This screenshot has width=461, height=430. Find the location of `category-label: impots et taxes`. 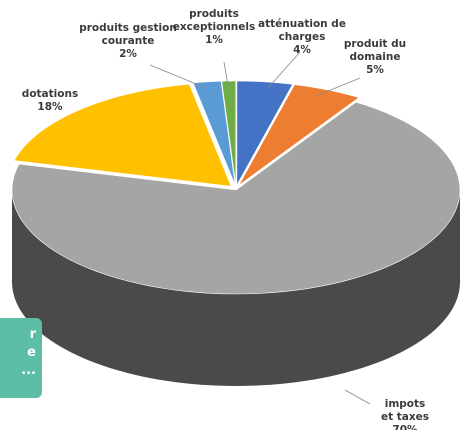

category-label: impots et taxes is located at coordinates (405, 410).